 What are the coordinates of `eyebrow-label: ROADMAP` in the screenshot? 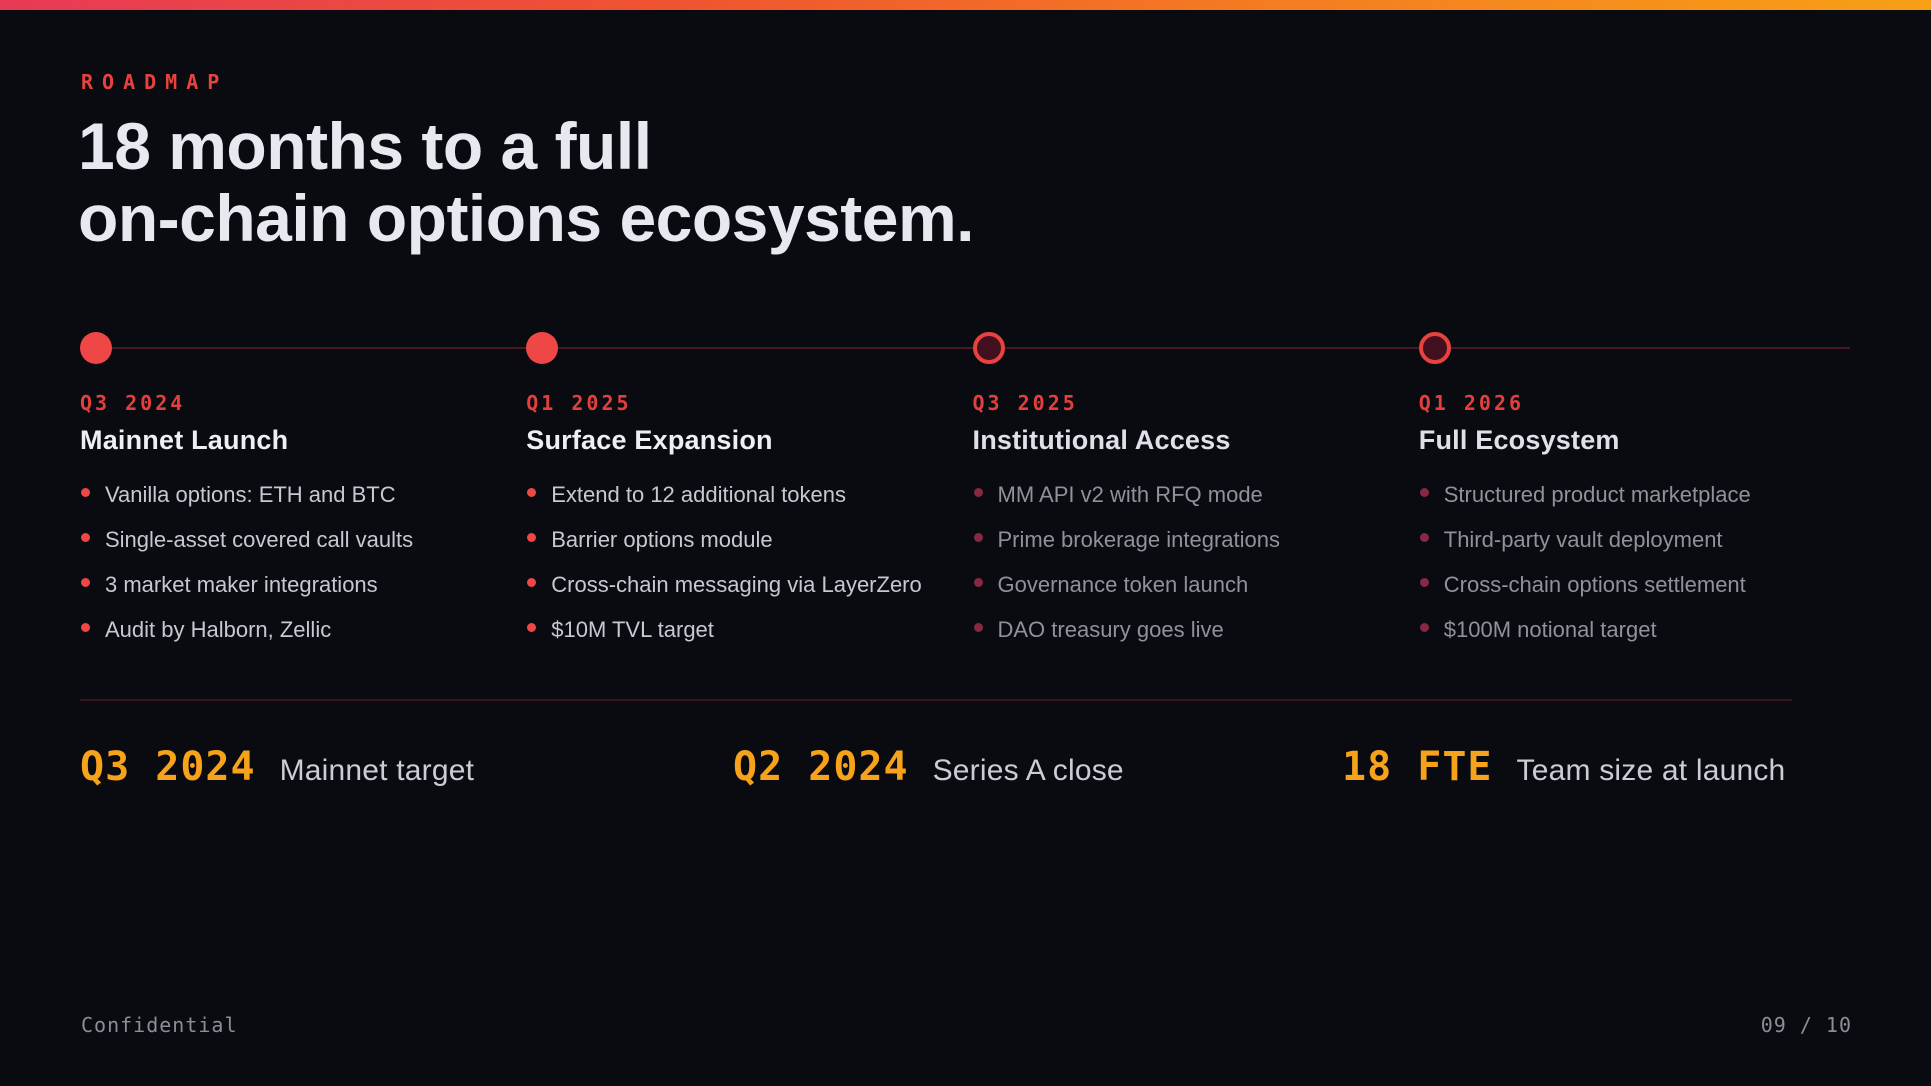 It's located at (155, 82).